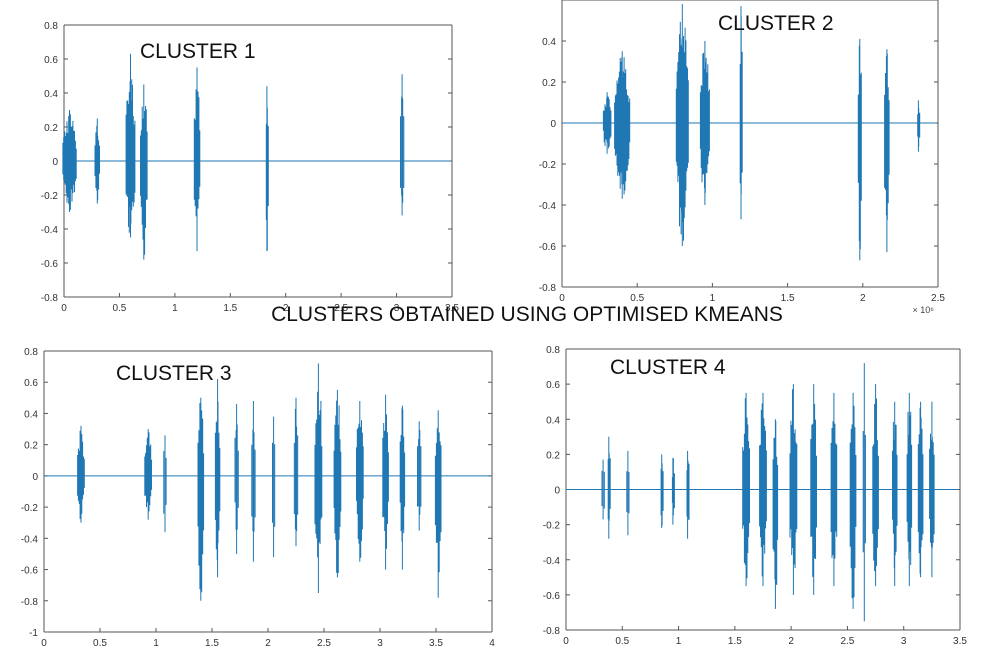 This screenshot has width=990, height=649. Describe the element at coordinates (492, 643) in the screenshot. I see `x-tick-label: 4` at that location.